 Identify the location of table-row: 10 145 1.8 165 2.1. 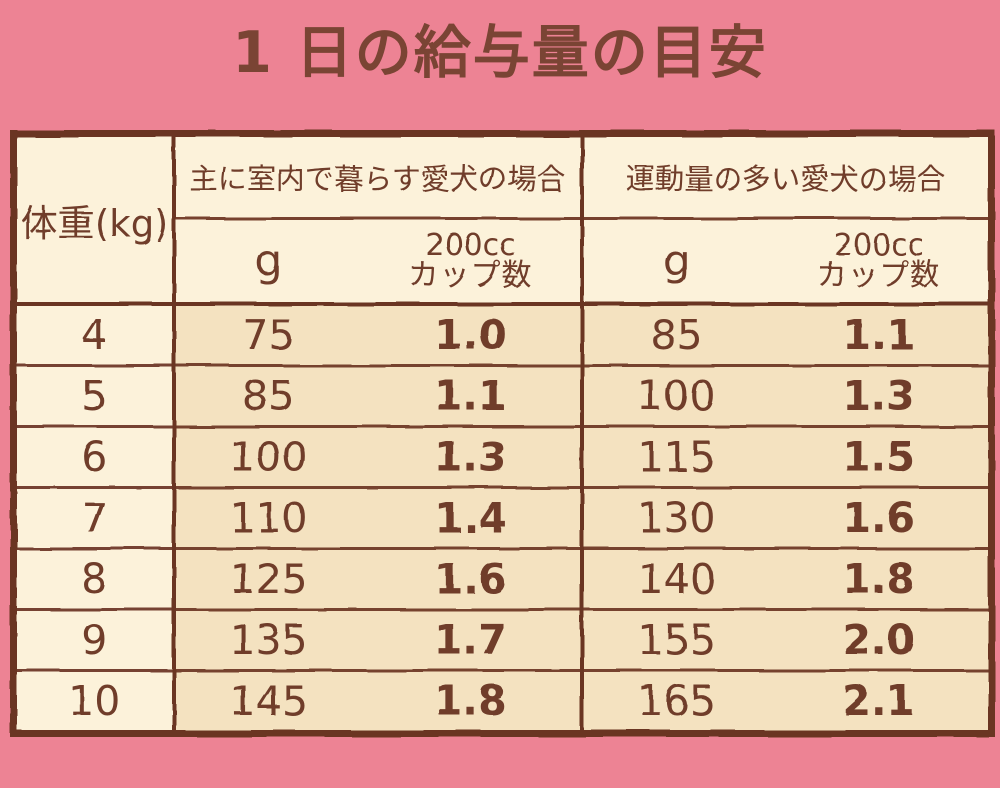
(502, 701).